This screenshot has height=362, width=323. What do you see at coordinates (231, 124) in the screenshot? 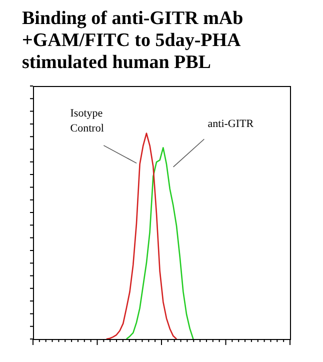
I see `text: anti-GITR` at bounding box center [231, 124].